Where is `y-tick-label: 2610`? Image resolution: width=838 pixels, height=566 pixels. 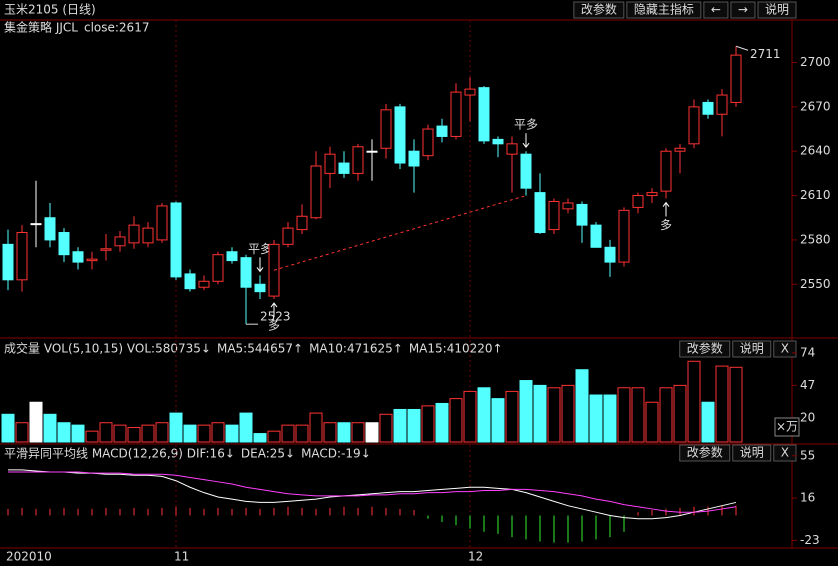
y-tick-label: 2610 is located at coordinates (815, 195).